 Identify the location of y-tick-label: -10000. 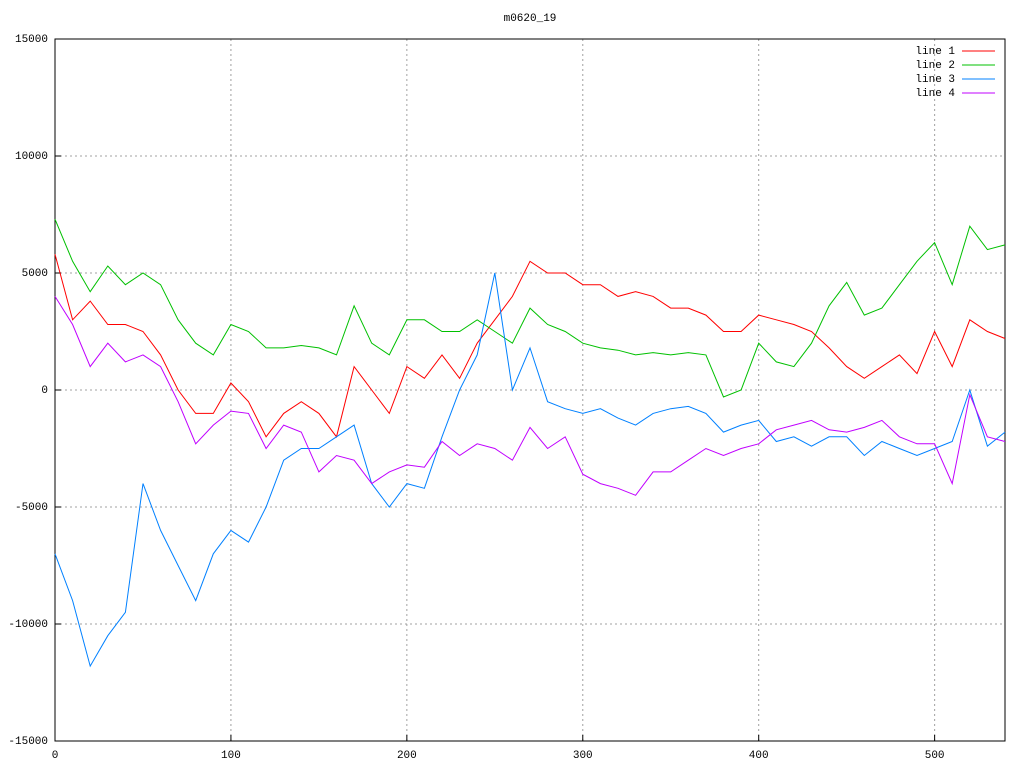
(28, 625).